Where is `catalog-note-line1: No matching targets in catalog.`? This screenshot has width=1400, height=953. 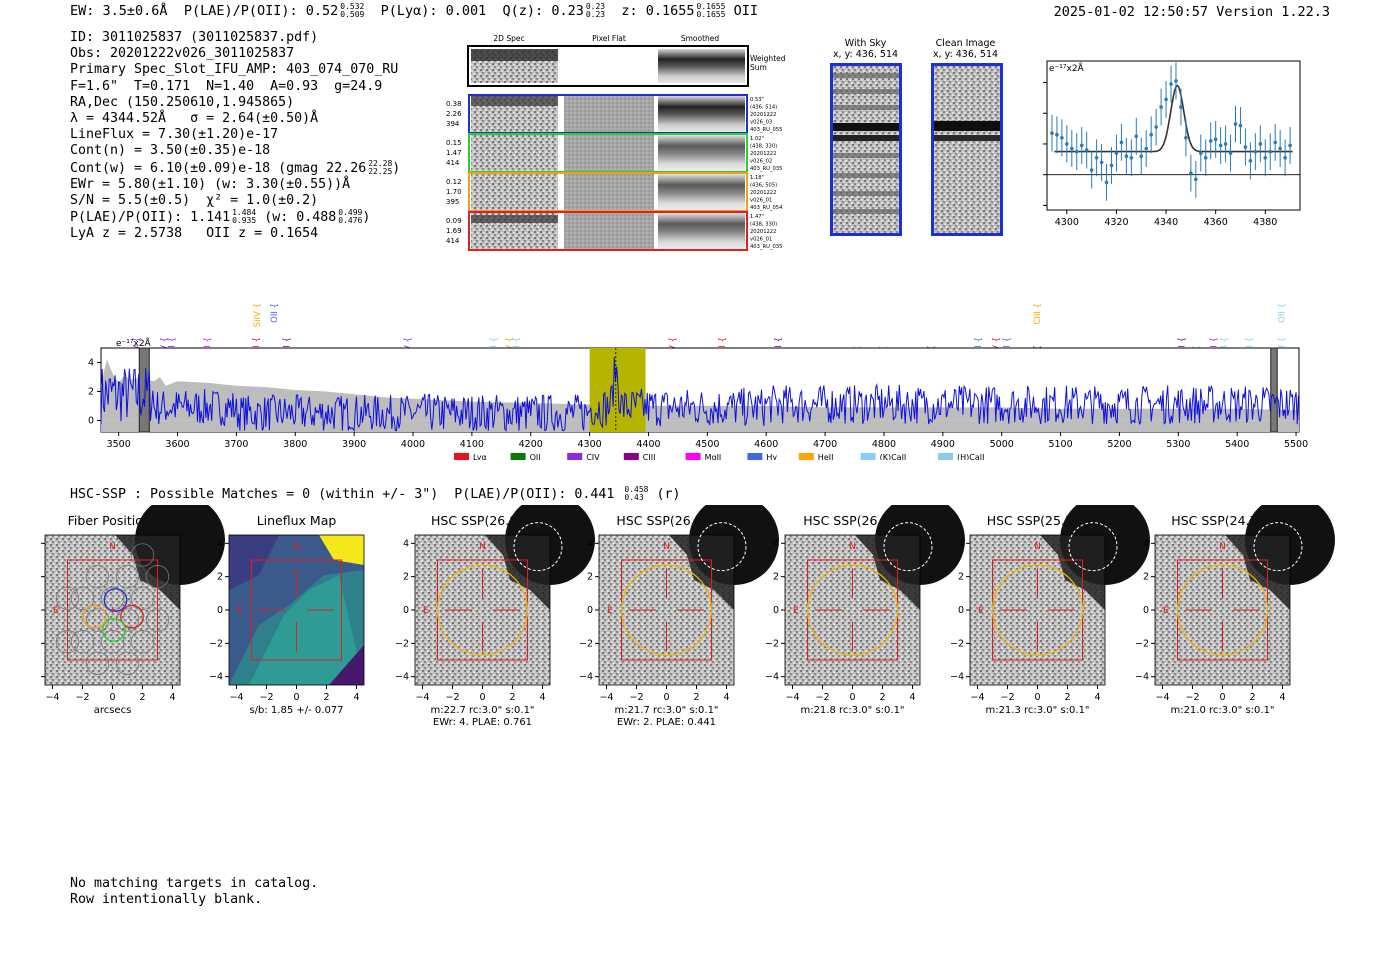 catalog-note-line1: No matching targets in catalog. is located at coordinates (194, 883).